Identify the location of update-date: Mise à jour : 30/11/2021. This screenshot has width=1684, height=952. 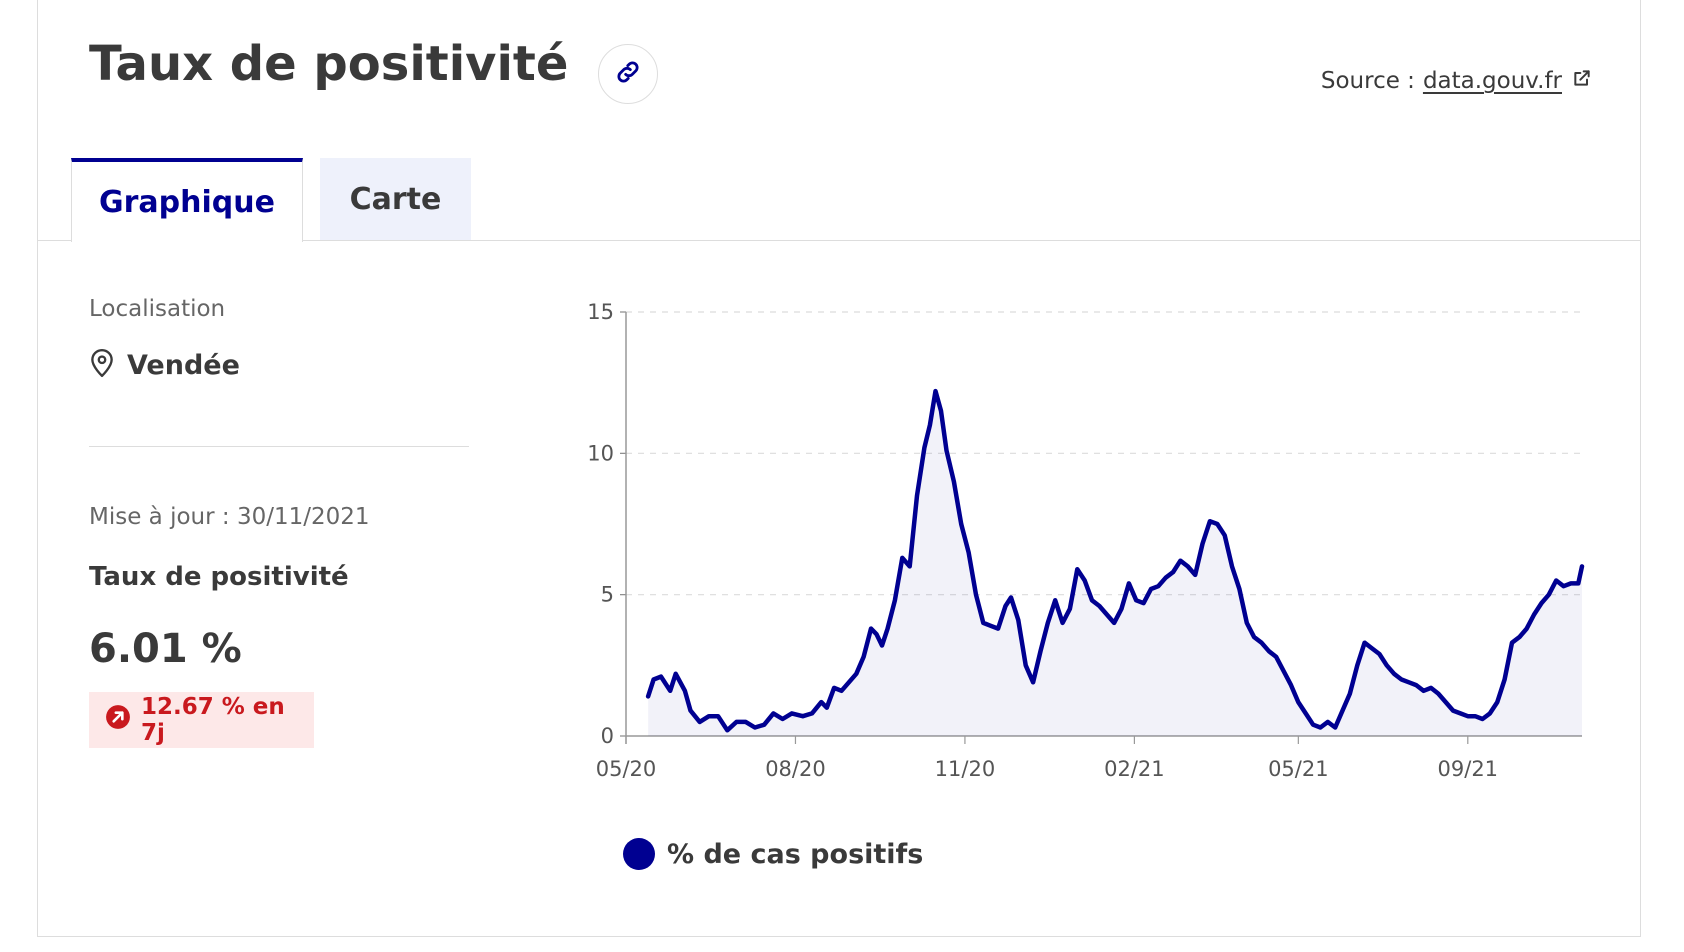
(229, 517).